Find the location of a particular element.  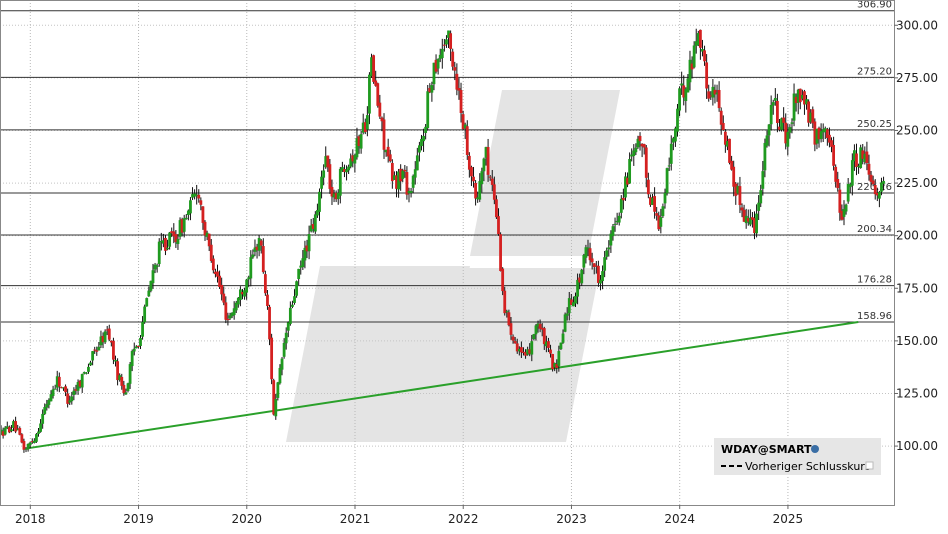

level-label: 158.96 is located at coordinates (874, 316).